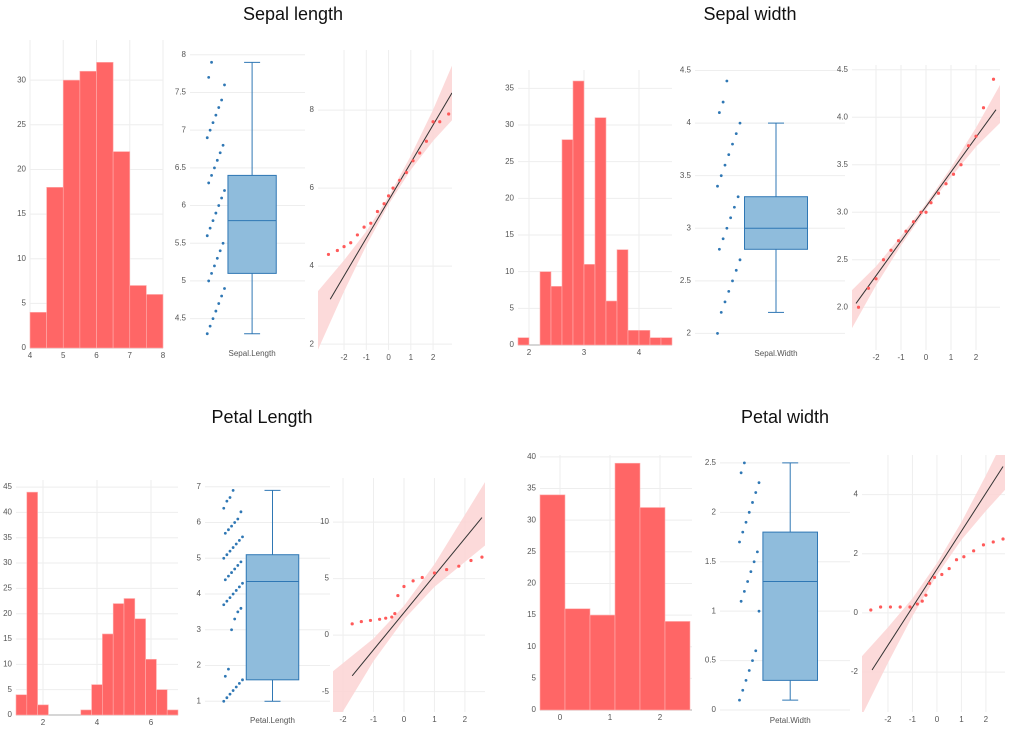  What do you see at coordinates (714, 610) in the screenshot?
I see `y-tick-label: 1` at bounding box center [714, 610].